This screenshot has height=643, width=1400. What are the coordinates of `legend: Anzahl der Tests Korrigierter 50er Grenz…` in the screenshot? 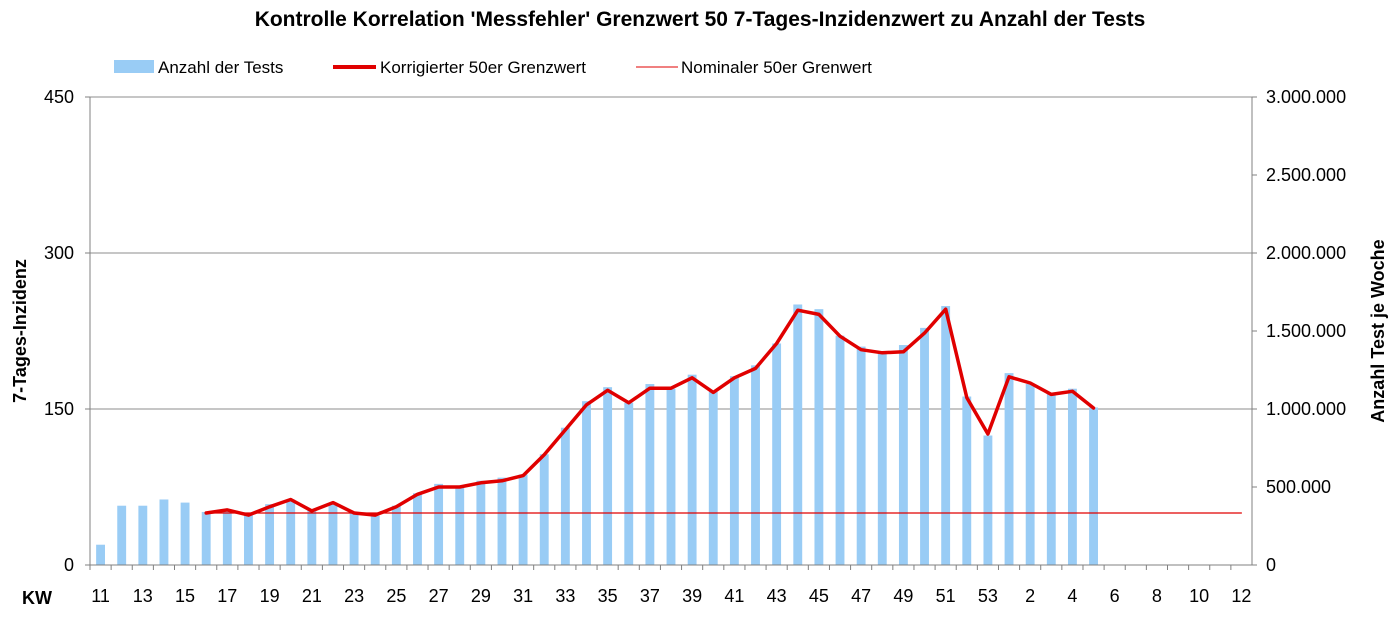 It's located at (493, 67).